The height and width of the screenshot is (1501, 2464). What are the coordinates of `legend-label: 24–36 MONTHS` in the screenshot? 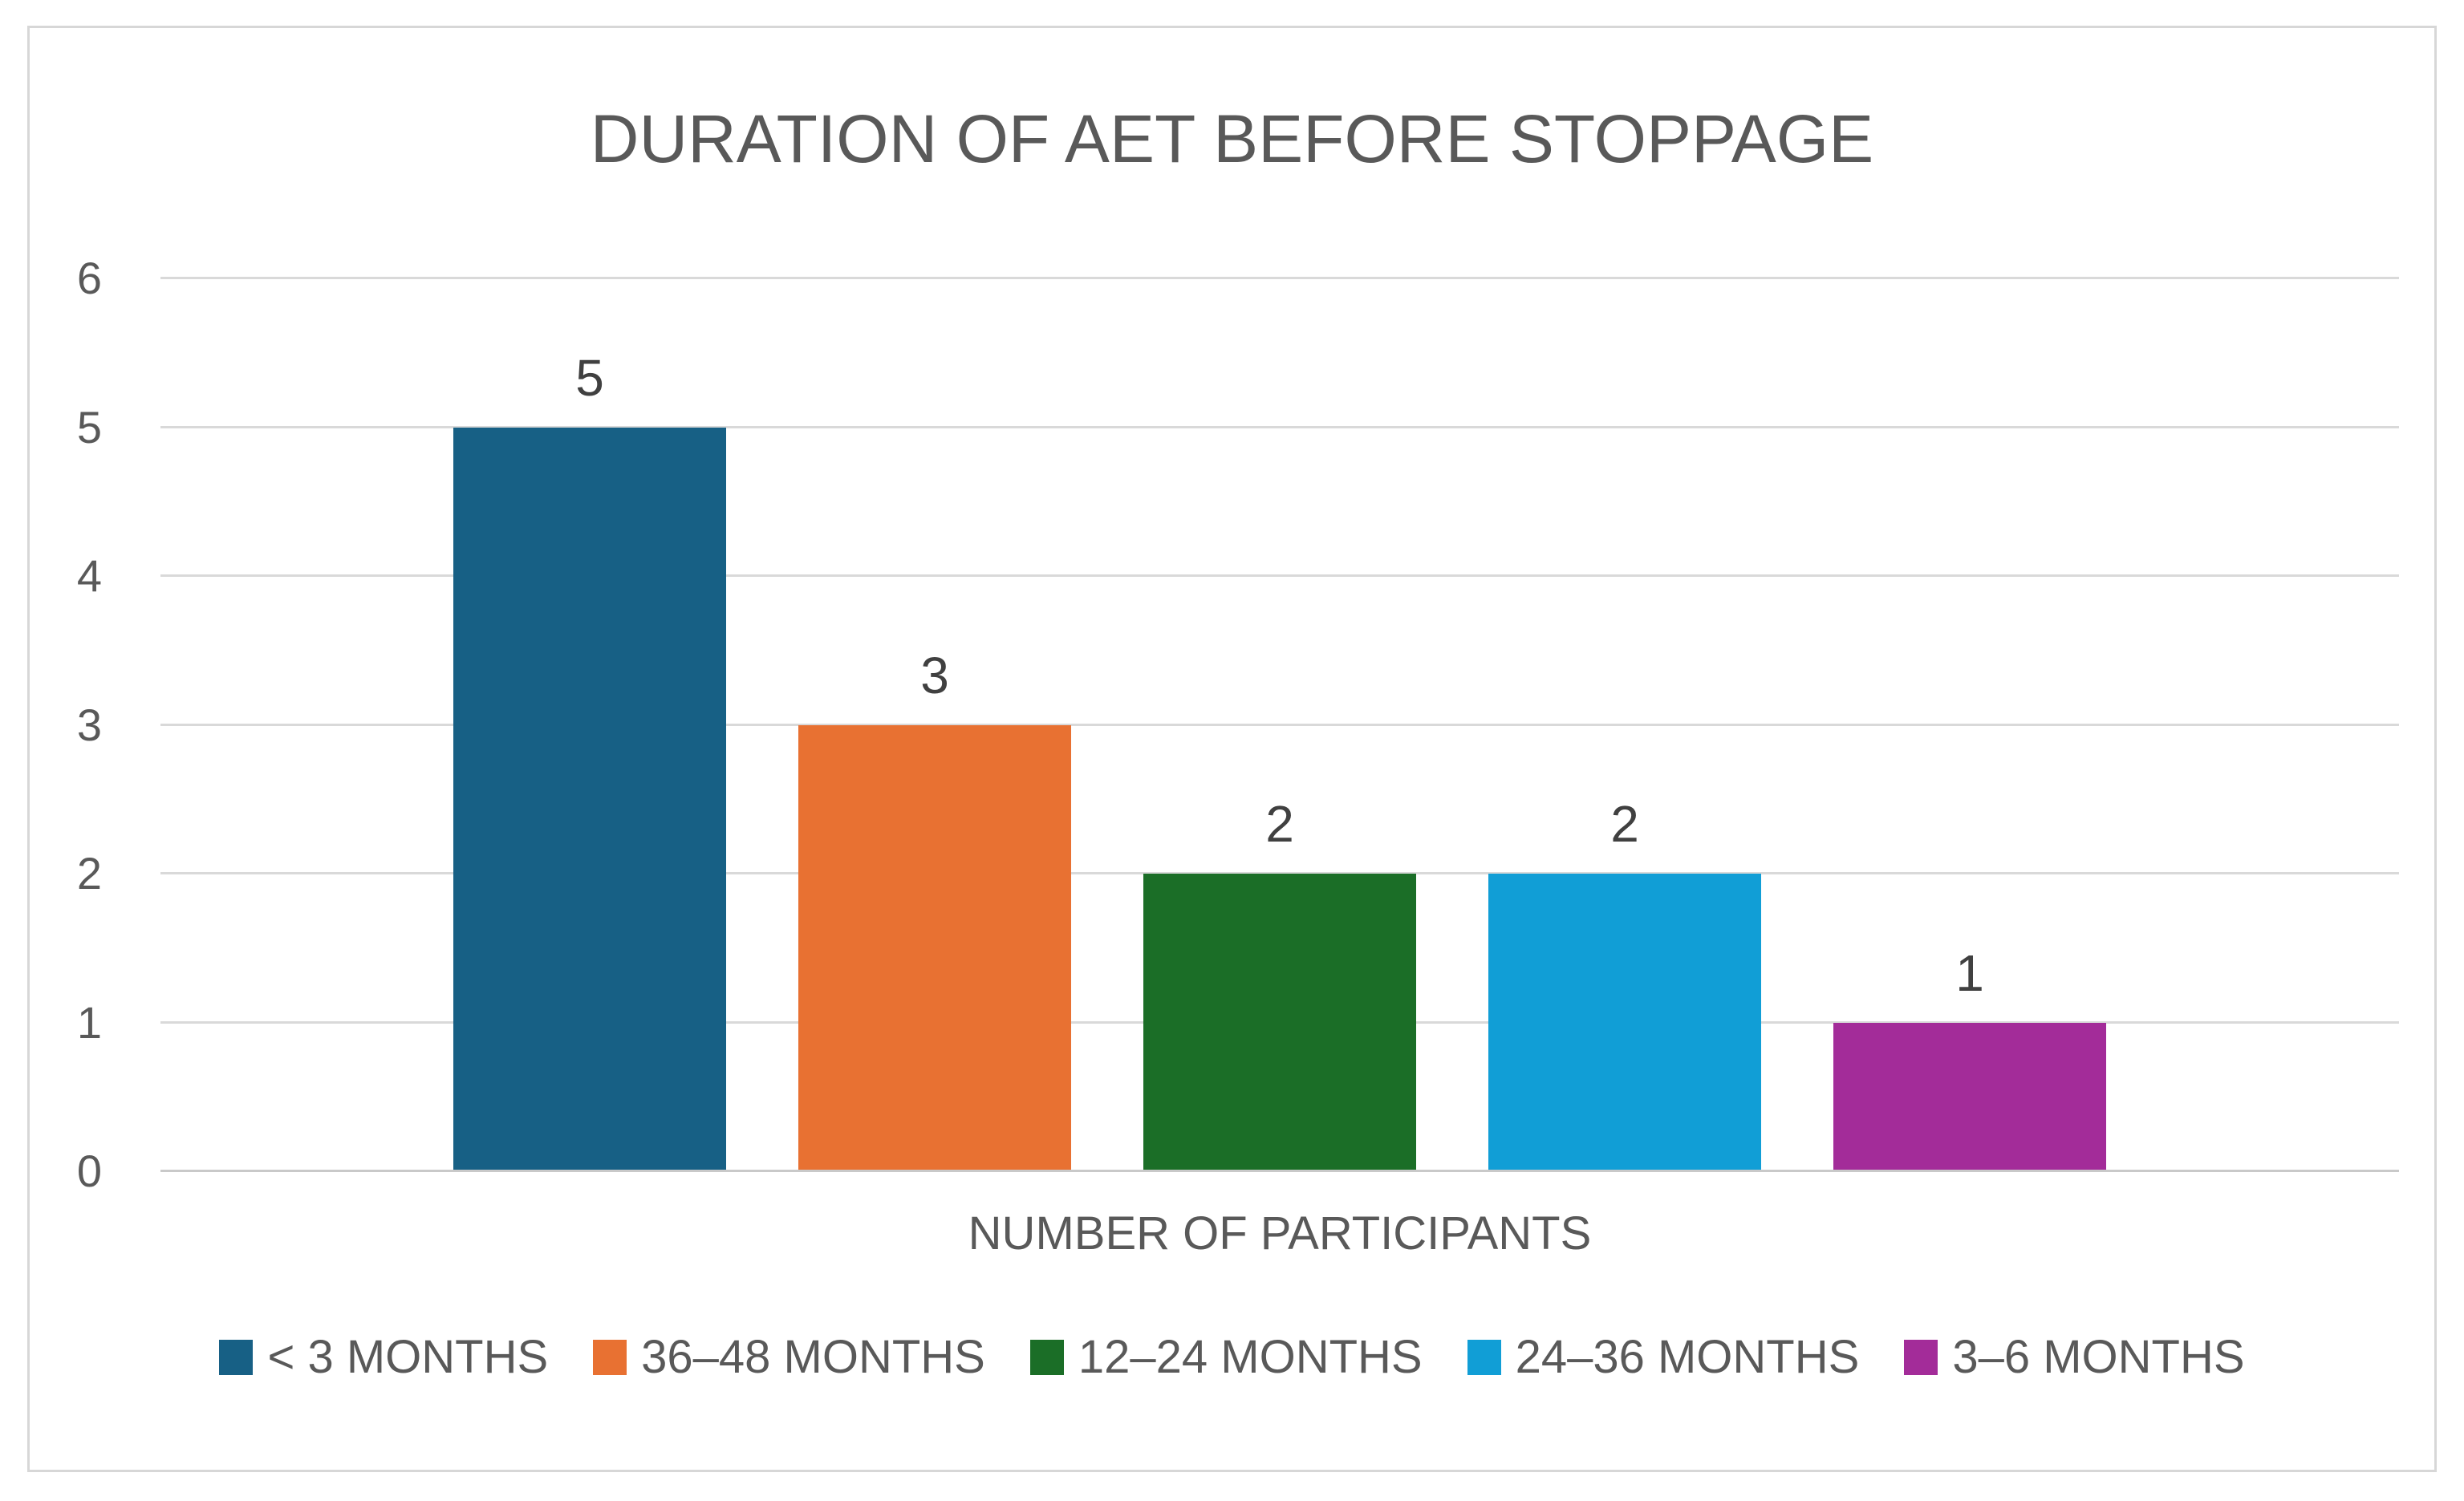 It's located at (1688, 1357).